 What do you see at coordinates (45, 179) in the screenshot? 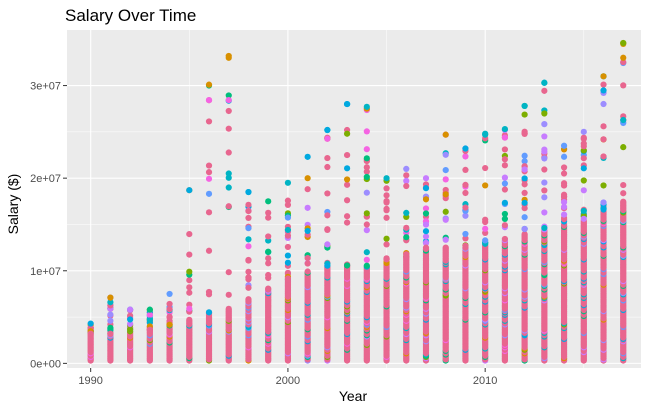
I see `y-tick-label: 2e+07` at bounding box center [45, 179].